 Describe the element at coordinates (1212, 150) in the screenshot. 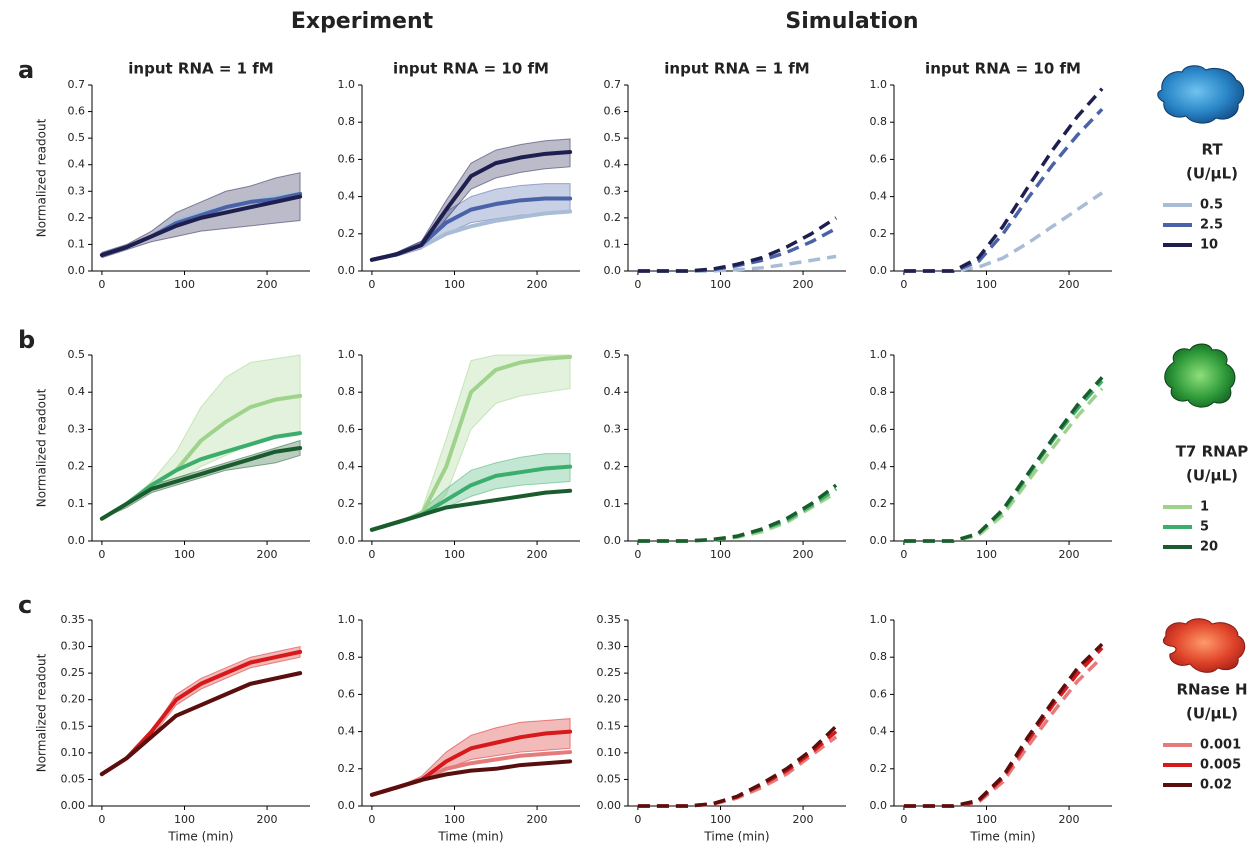

I see `legend-title: RT` at that location.